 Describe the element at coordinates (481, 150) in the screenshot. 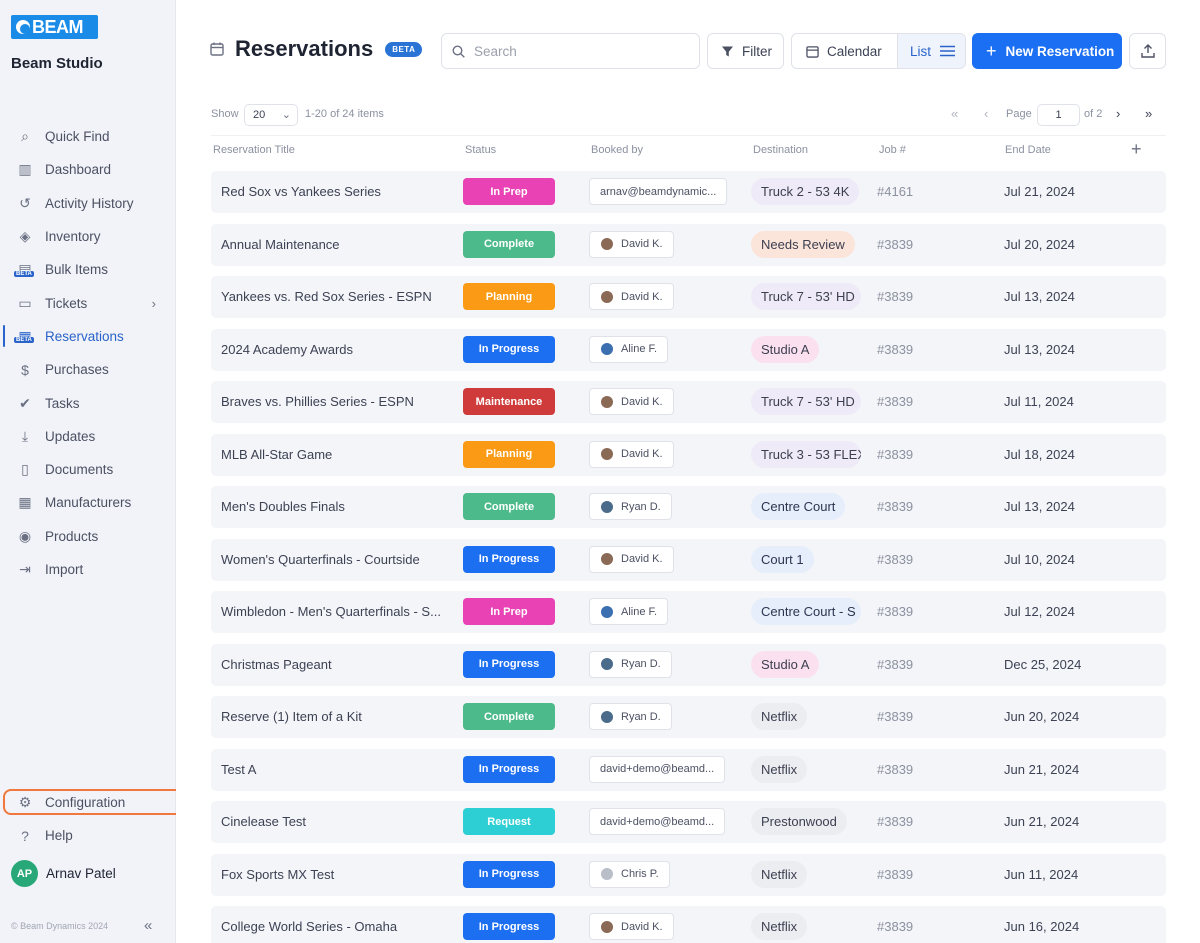

I see `col-status: Status` at that location.